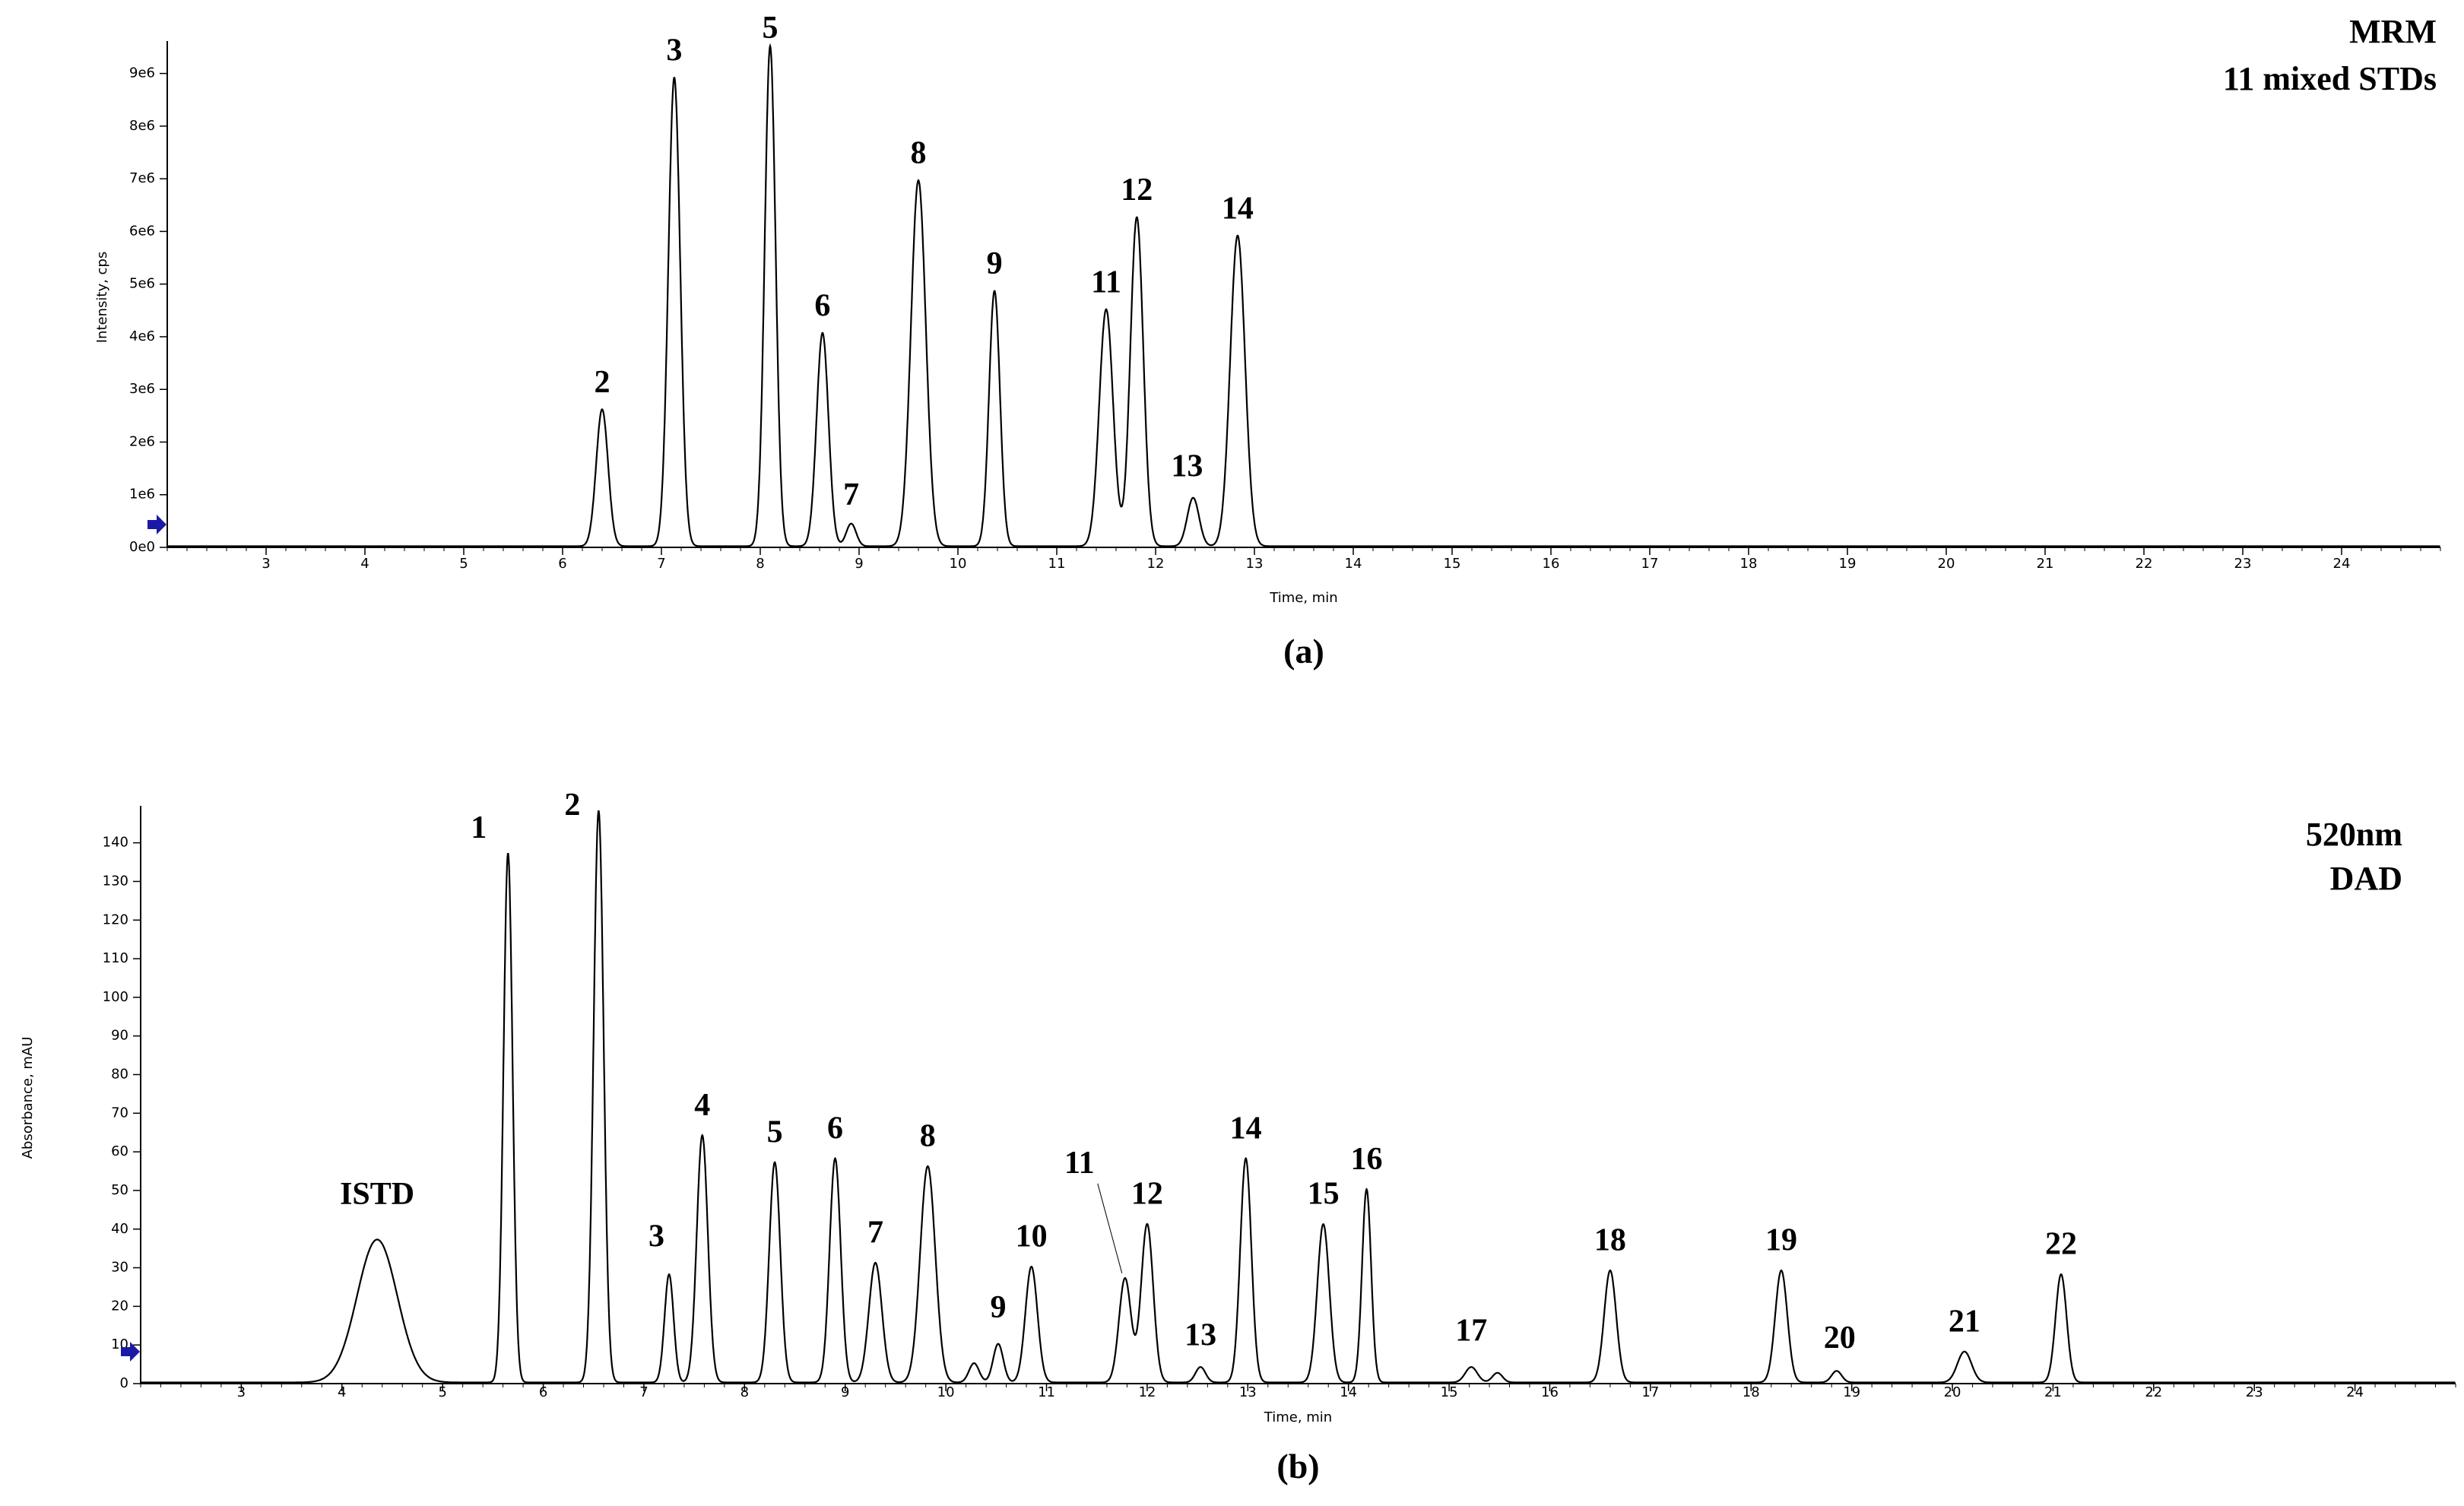 This screenshot has width=2464, height=1506. I want to click on peak-label: 20, so click(1840, 1338).